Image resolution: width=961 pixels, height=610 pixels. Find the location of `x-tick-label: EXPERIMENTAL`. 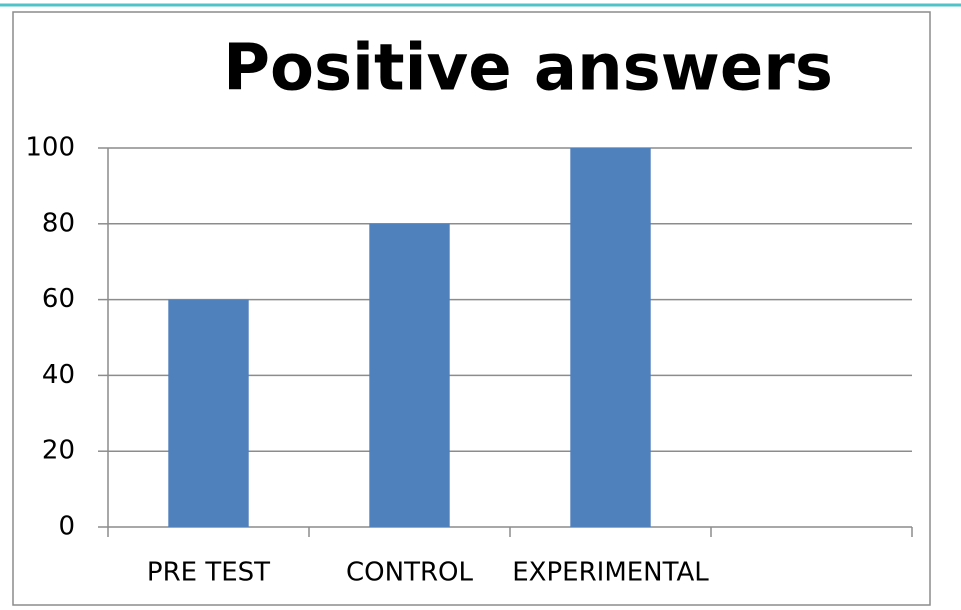

x-tick-label: EXPERIMENTAL is located at coordinates (610, 573).